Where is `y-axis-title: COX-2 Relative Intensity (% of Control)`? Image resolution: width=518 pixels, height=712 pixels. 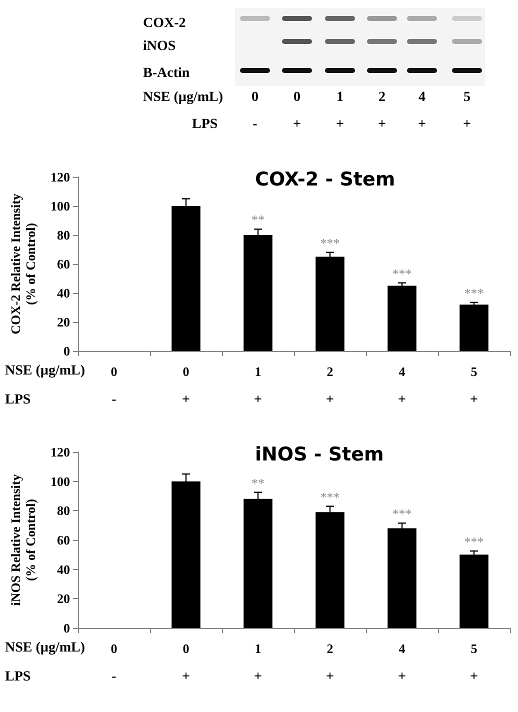 y-axis-title: COX-2 Relative Intensity (% of Control) is located at coordinates (23, 263).